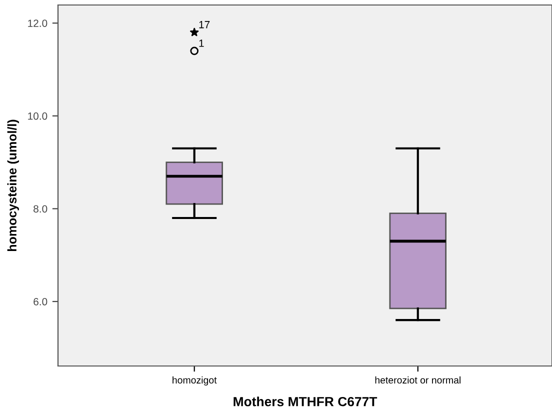 The width and height of the screenshot is (552, 410). I want to click on y-tick-label: 12.0, so click(38, 23).